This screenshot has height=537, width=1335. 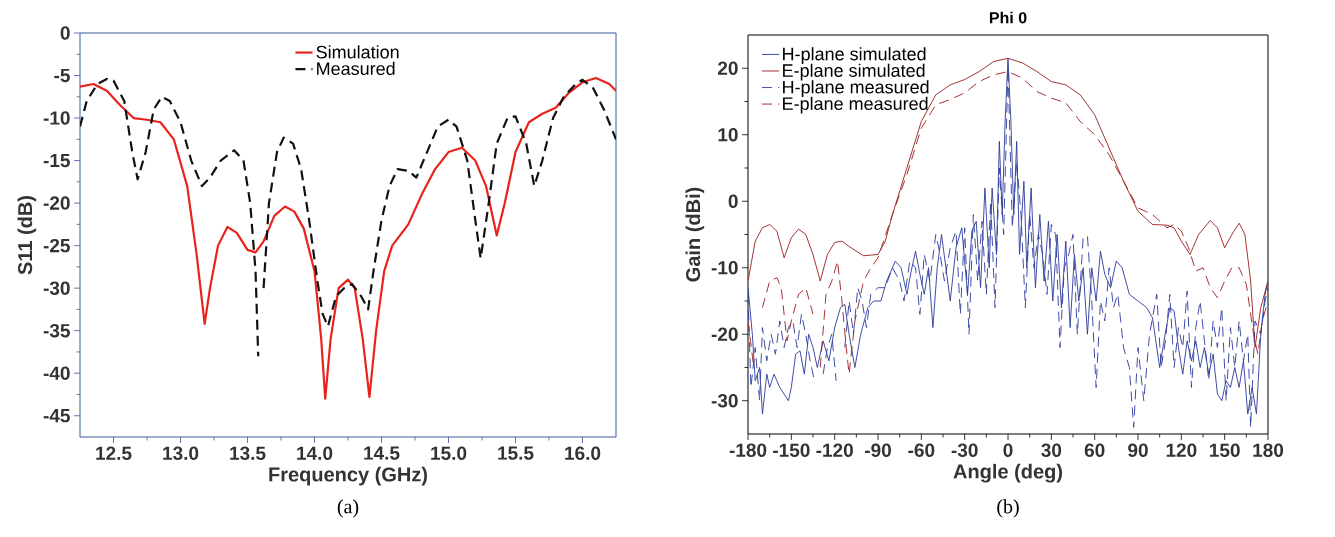 What do you see at coordinates (27, 235) in the screenshot?
I see `y-axis-title: S11 (dB)` at bounding box center [27, 235].